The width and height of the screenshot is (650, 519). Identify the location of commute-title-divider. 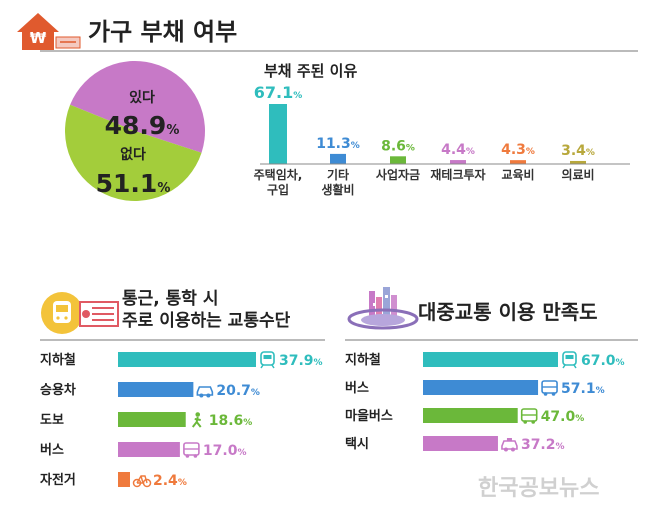
(182, 340).